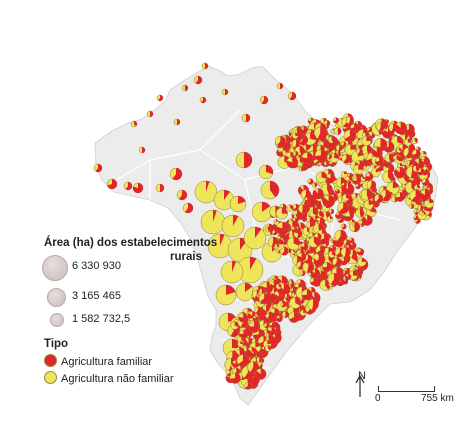 This screenshot has width=475, height=430. Describe the element at coordinates (362, 376) in the screenshot. I see `north-label: N` at that location.